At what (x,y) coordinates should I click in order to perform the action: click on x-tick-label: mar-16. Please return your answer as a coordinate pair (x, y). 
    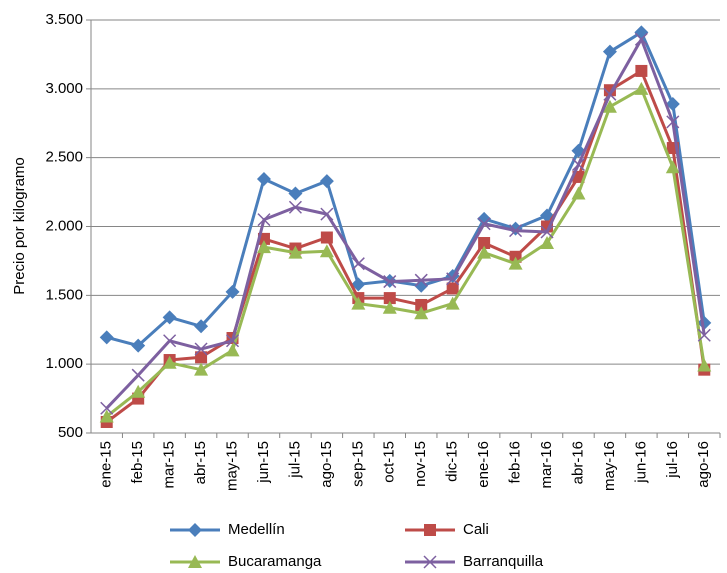
    Looking at the image, I should click on (546, 465).